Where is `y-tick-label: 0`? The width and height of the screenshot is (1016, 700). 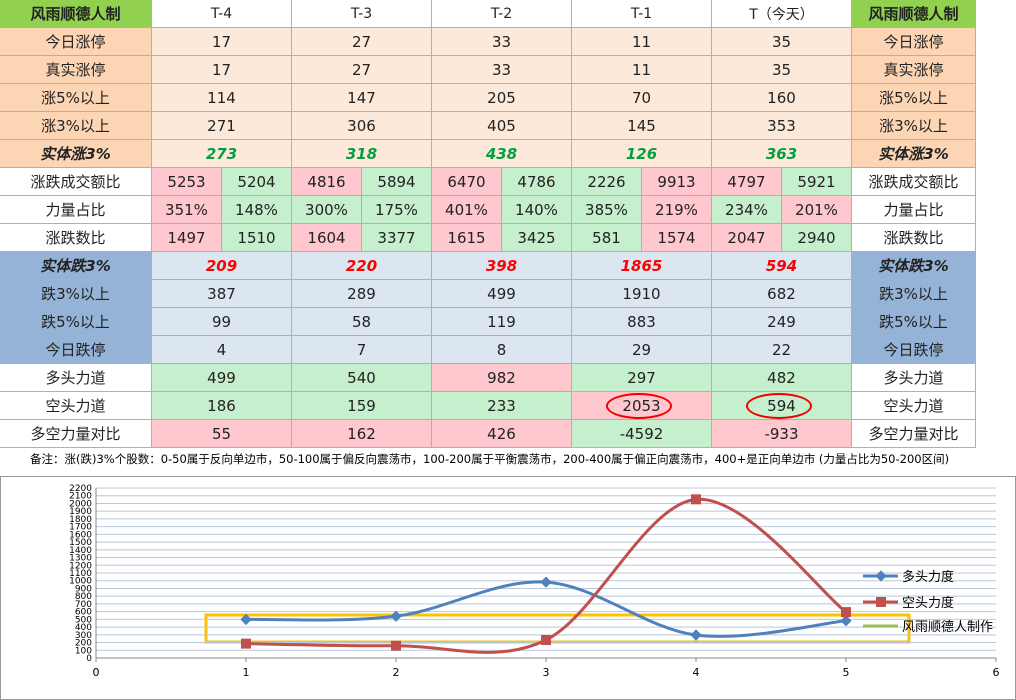 y-tick-label: 0 is located at coordinates (89, 659).